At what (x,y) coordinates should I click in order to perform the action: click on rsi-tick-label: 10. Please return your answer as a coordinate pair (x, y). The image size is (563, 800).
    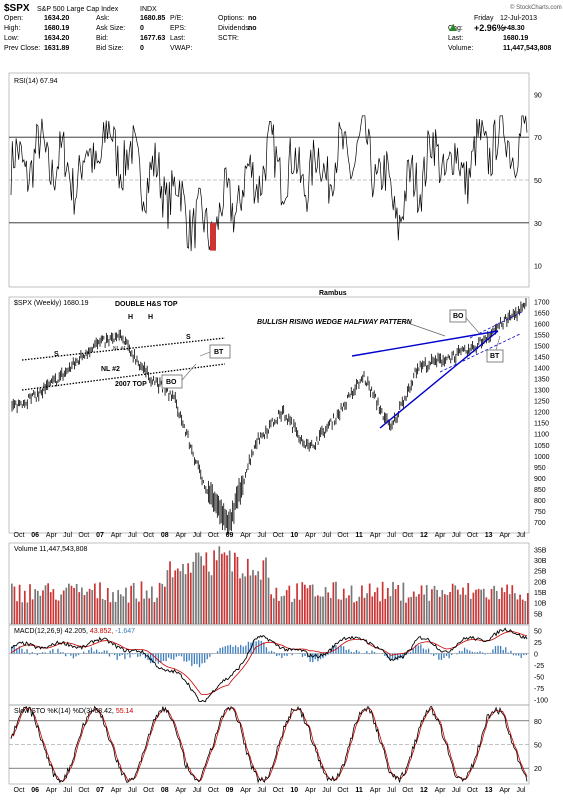
    Looking at the image, I should click on (538, 267).